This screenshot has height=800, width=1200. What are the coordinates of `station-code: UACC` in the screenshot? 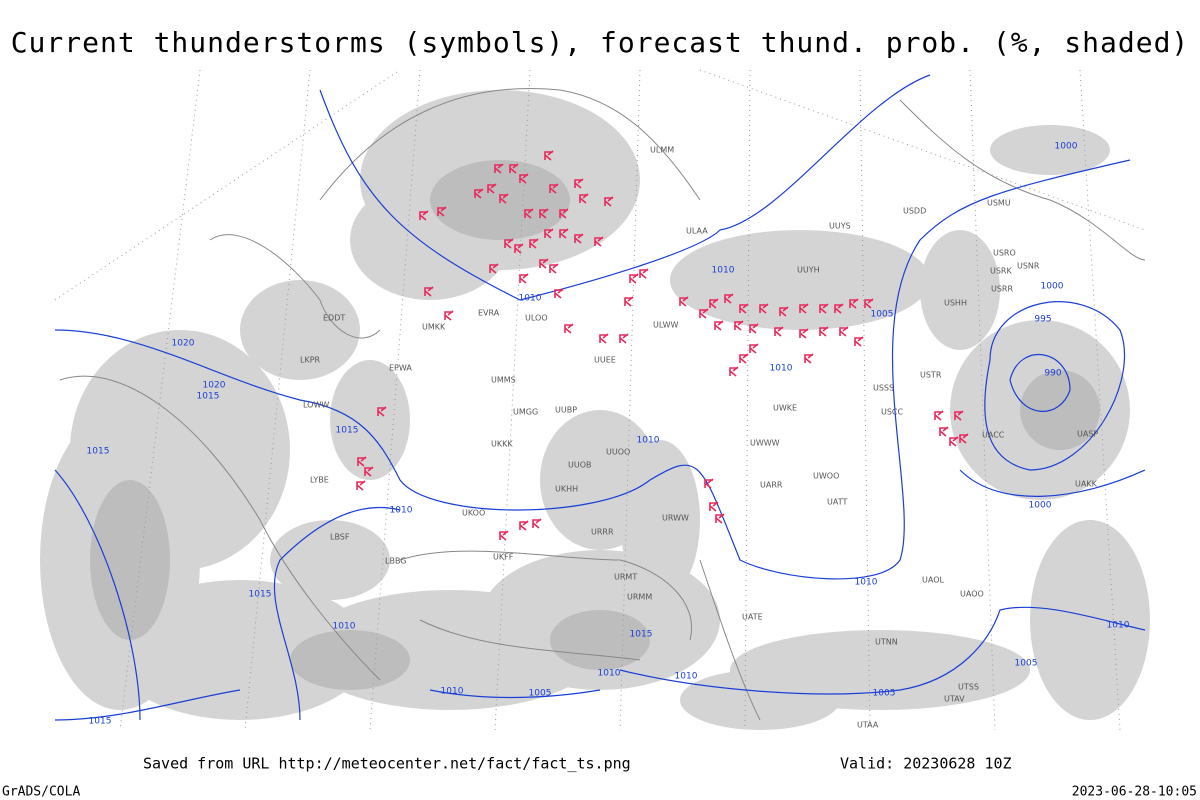 It's located at (993, 435).